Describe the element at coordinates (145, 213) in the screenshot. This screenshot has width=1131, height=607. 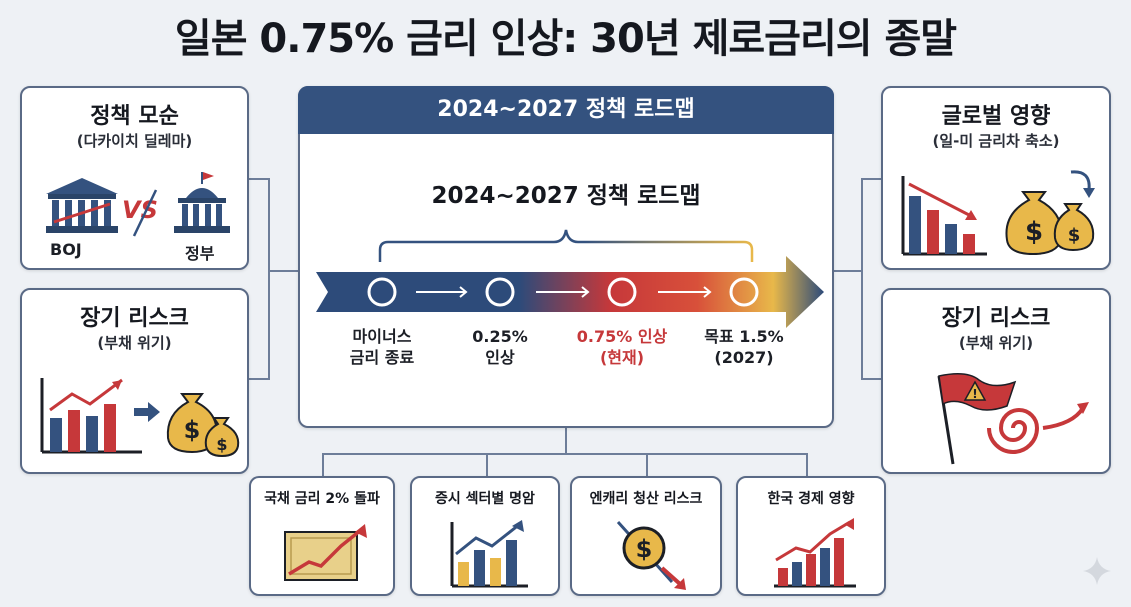
I see `vs-slash-icon` at that location.